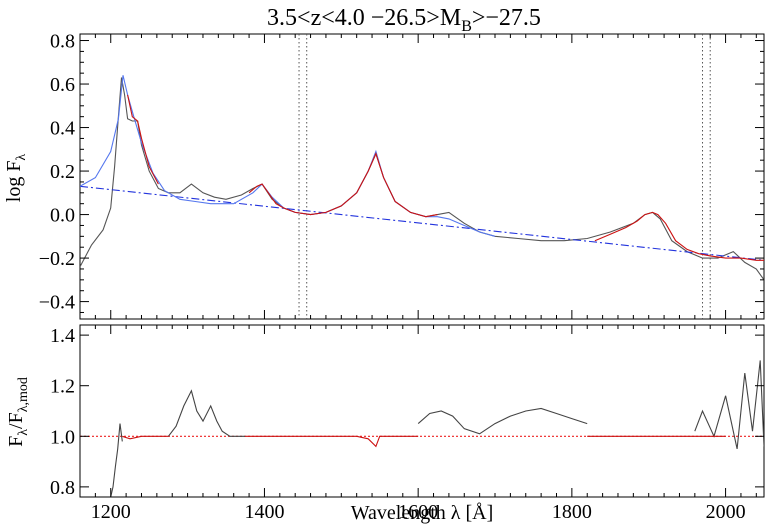  Describe the element at coordinates (18, 412) in the screenshot. I see `lower-y-axis-label: Fλ/Fλ,mod` at that location.